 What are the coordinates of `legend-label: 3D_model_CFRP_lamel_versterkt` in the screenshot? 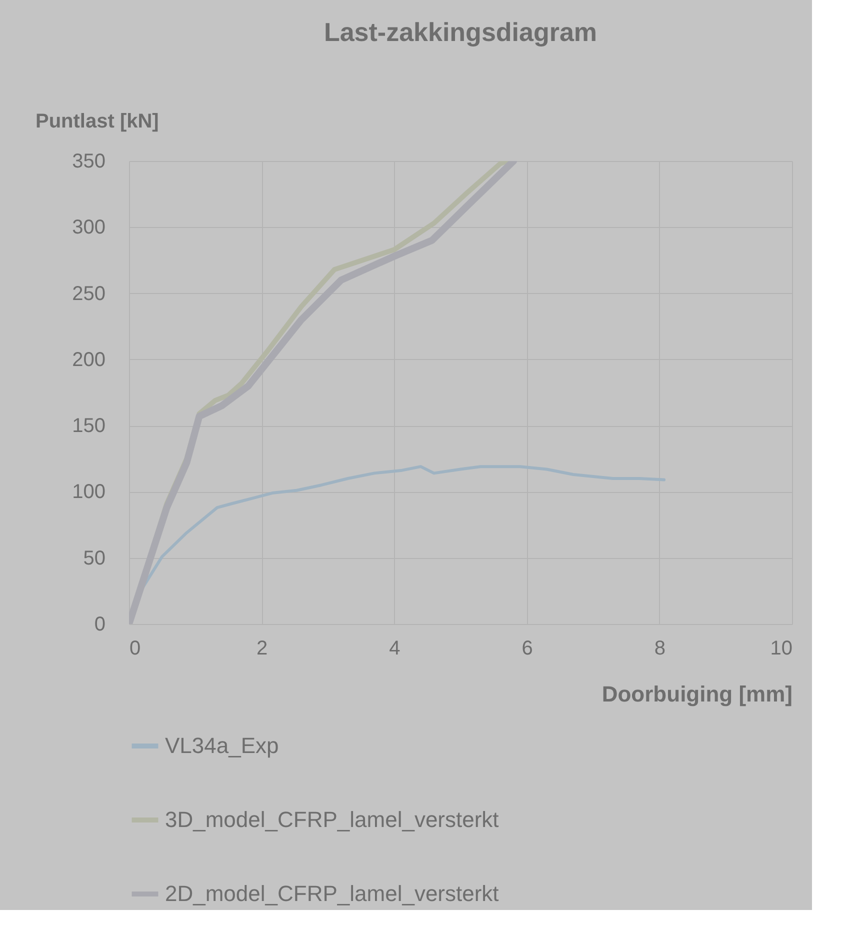 It's located at (332, 819).